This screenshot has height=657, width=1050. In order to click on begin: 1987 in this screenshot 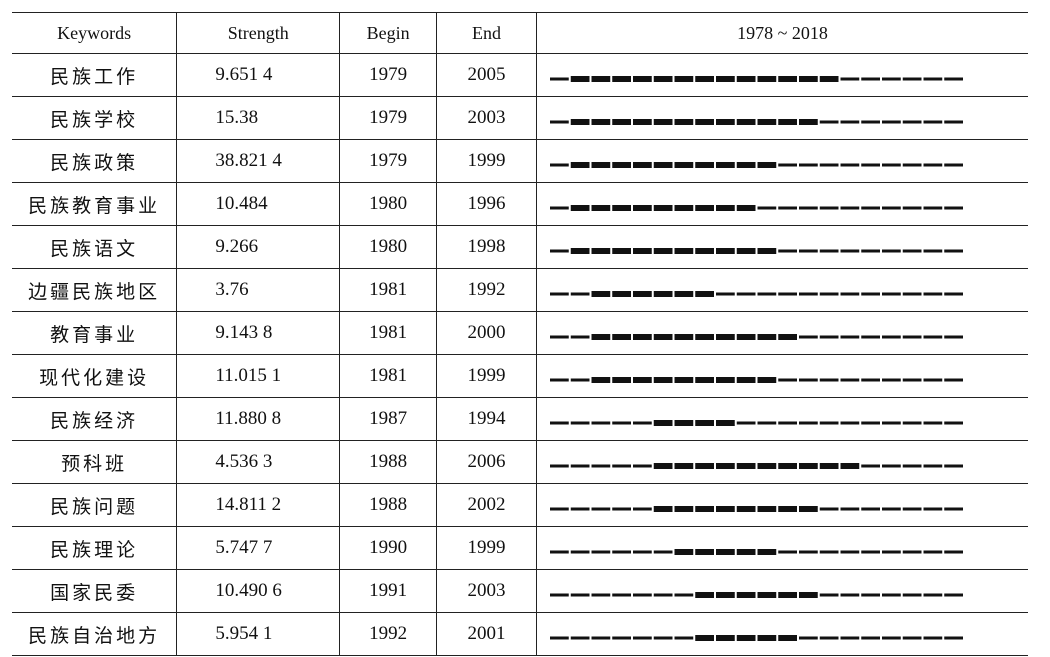, I will do `click(388, 419)`.